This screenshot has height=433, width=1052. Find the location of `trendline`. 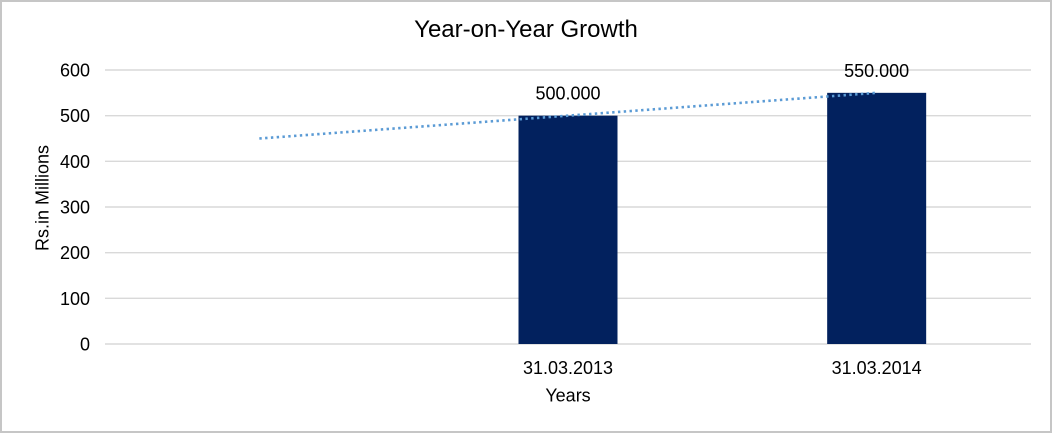

trendline is located at coordinates (568, 115).